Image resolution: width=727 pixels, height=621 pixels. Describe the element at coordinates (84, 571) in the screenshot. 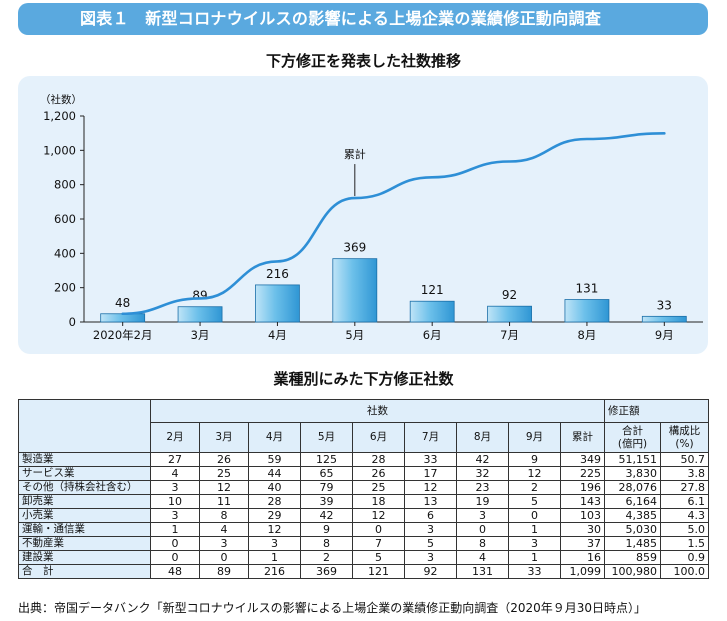

I see `row-label: 合 計` at that location.